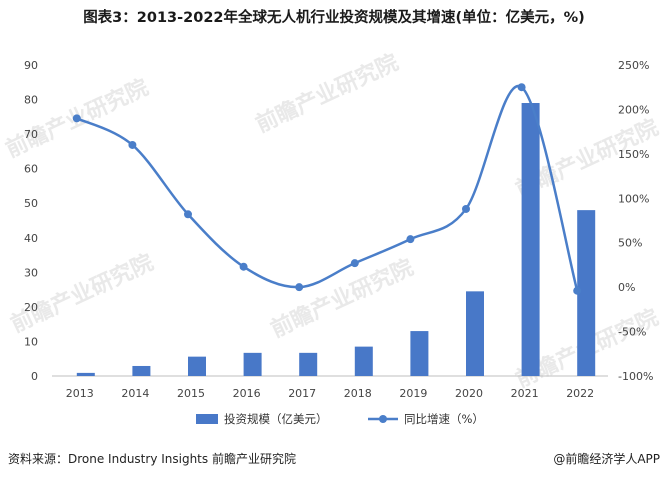 The height and width of the screenshot is (478, 668). What do you see at coordinates (31, 238) in the screenshot?
I see `left-axis-tick-label: 40` at bounding box center [31, 238].